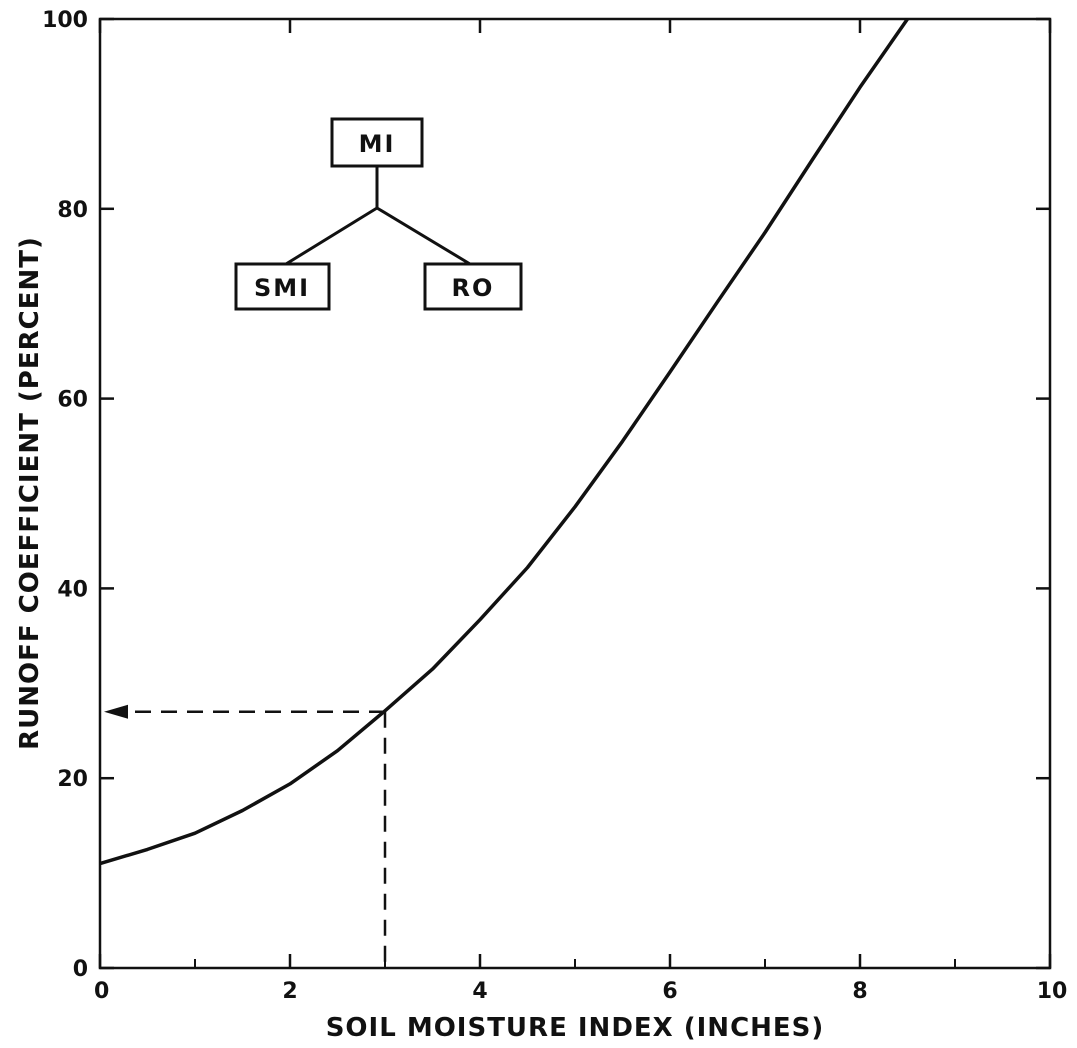 The width and height of the screenshot is (1077, 1048). What do you see at coordinates (72, 210) in the screenshot?
I see `y-tick-label-80: 80` at bounding box center [72, 210].